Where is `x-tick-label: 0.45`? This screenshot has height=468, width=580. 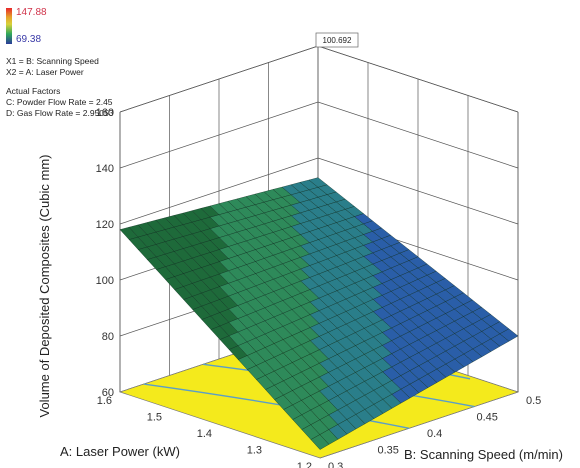
x-tick-label: 0.45 is located at coordinates (487, 418).